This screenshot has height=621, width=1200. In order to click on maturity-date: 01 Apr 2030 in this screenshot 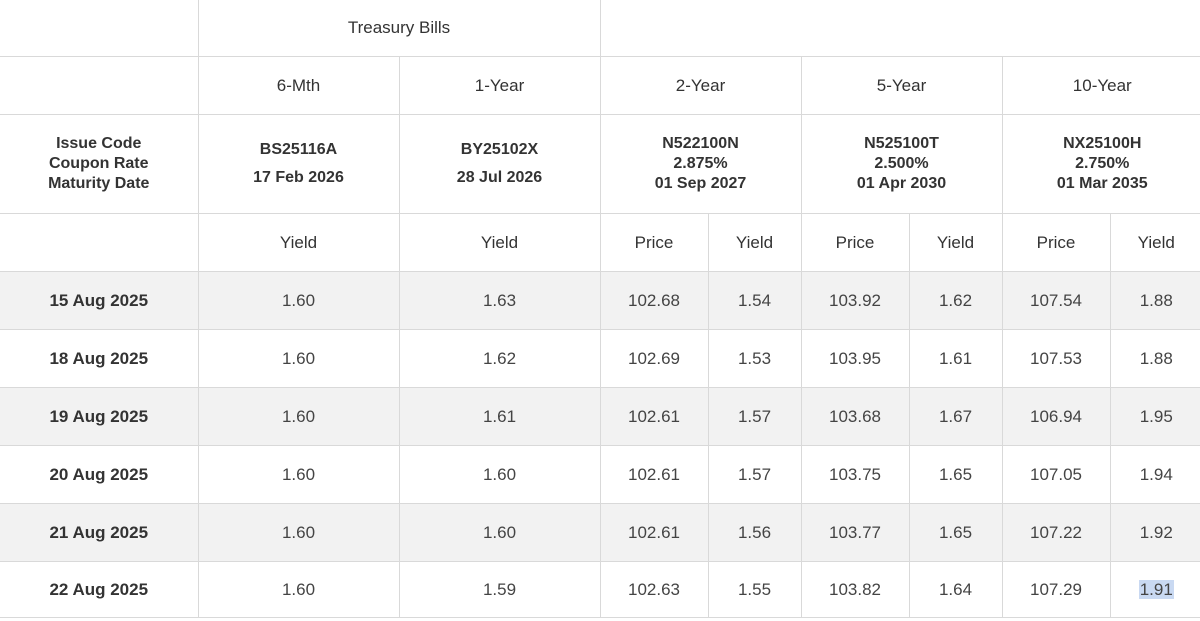, I will do `click(901, 183)`.